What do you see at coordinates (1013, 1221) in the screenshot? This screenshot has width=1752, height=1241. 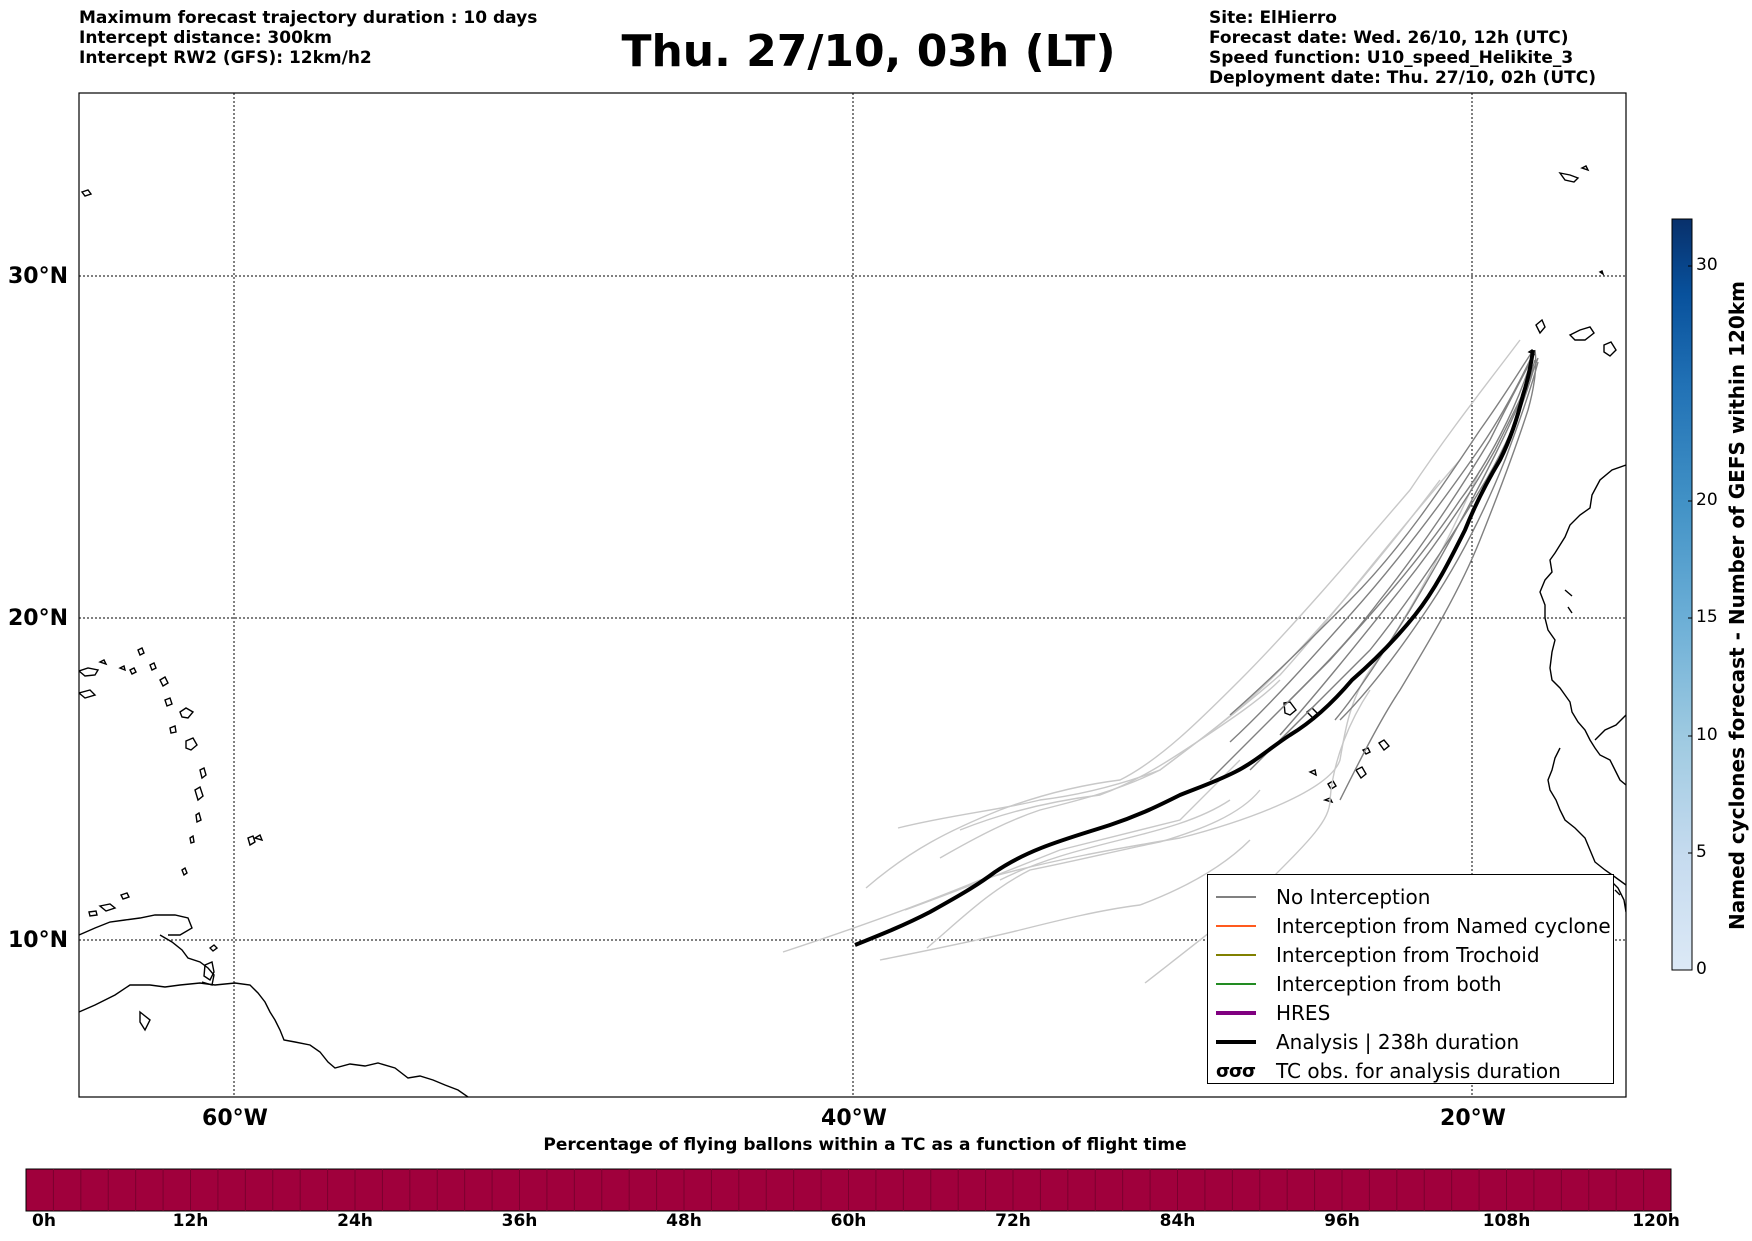 I see `colorbar-bottom-tick: 72h` at bounding box center [1013, 1221].